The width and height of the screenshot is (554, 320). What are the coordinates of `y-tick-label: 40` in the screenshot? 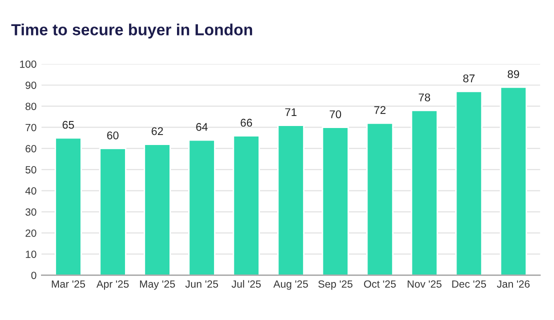 It's located at (30, 191).